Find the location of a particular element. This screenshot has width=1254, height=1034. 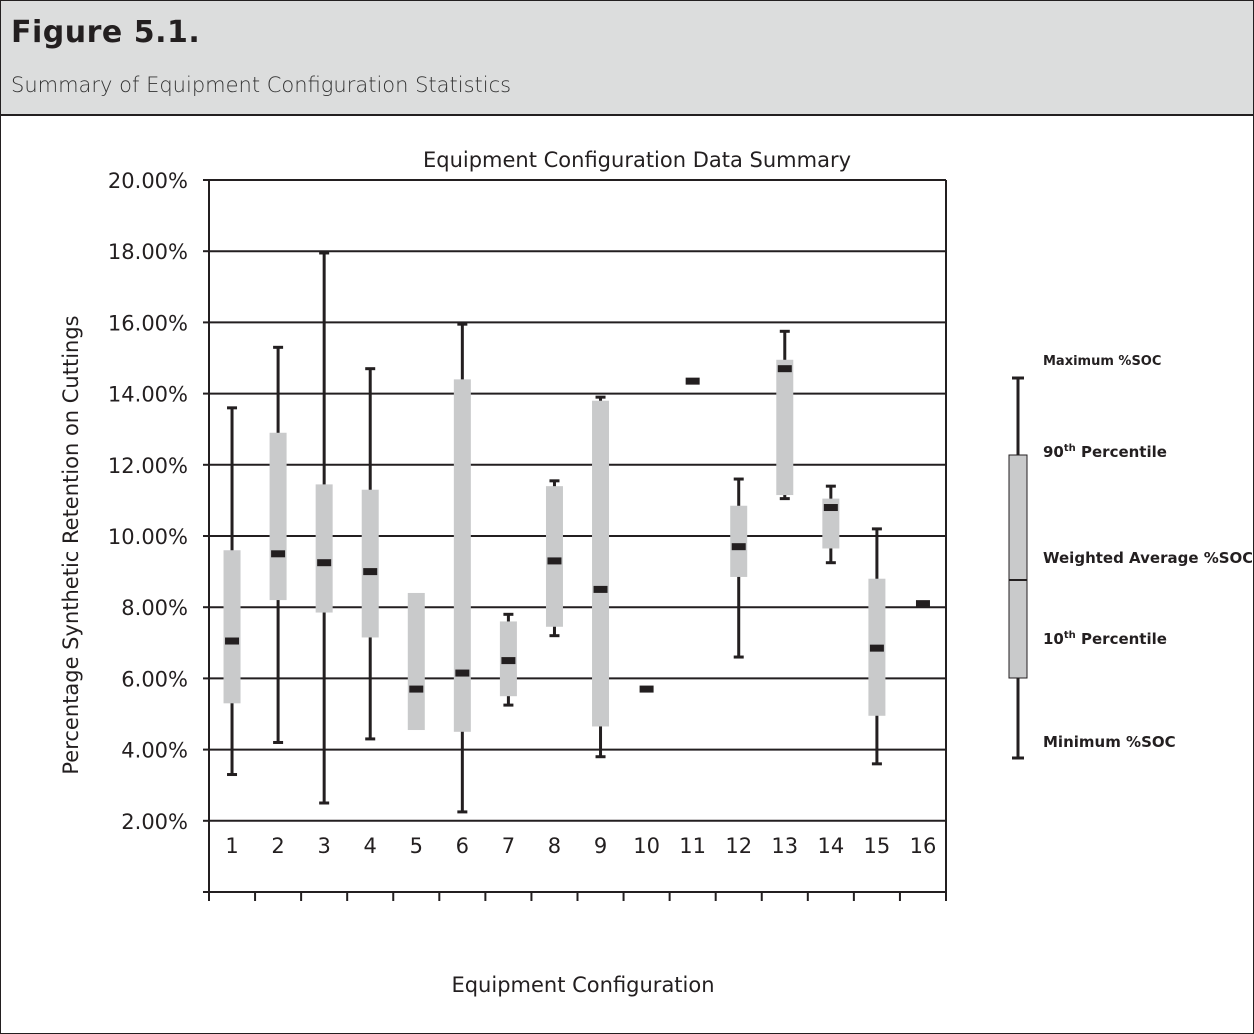

y-tick-label: 8.00% is located at coordinates (154, 608).